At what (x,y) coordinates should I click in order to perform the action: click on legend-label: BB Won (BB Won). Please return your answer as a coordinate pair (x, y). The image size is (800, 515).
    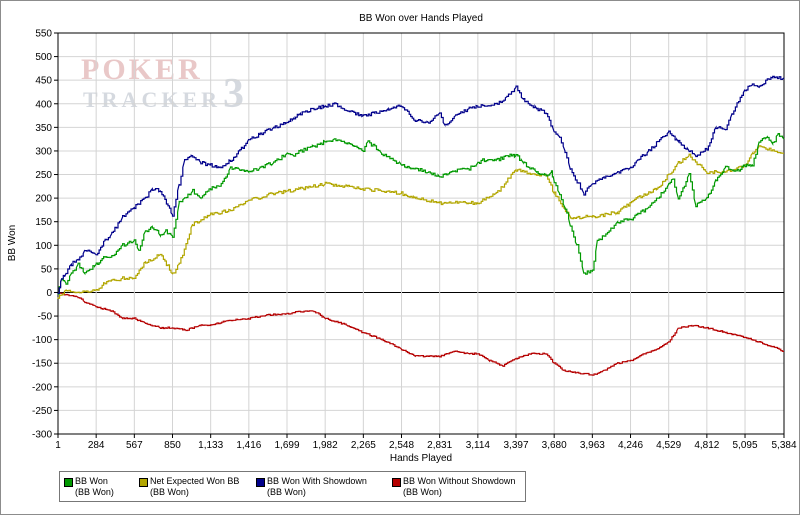
    Looking at the image, I should click on (94, 486).